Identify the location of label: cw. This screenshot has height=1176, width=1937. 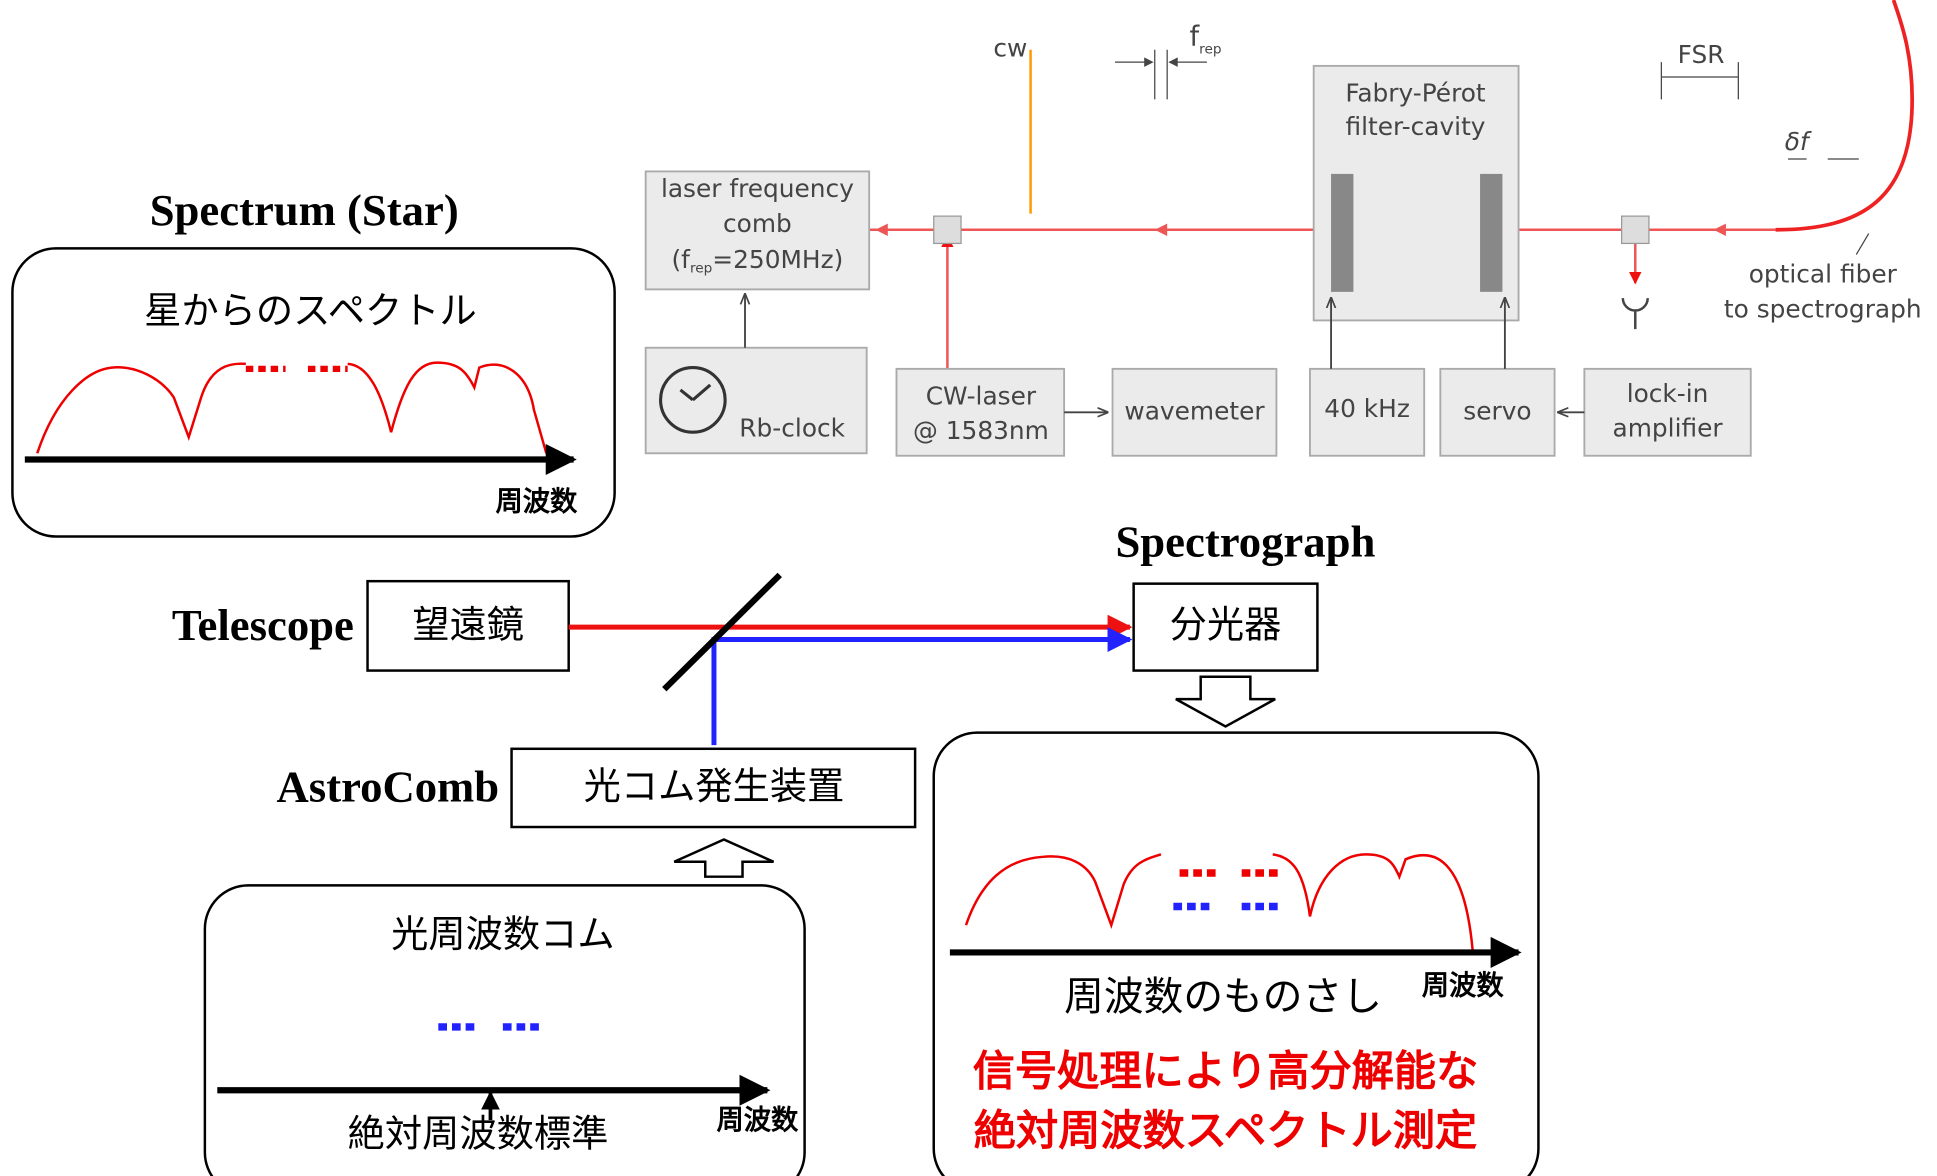
(1010, 48).